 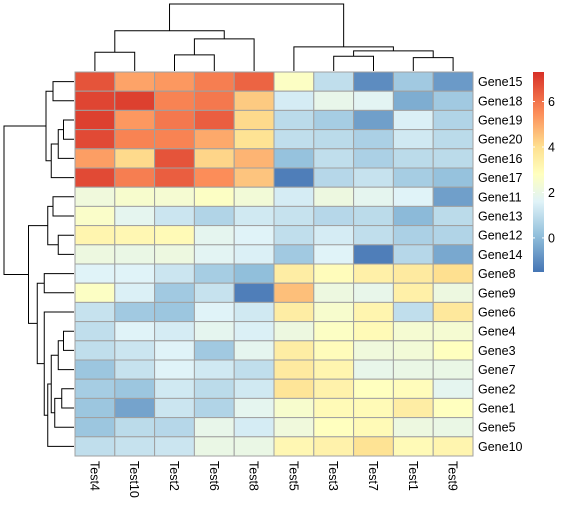 What do you see at coordinates (413, 427) in the screenshot?
I see `heatmap-cell-gene5-test1` at bounding box center [413, 427].